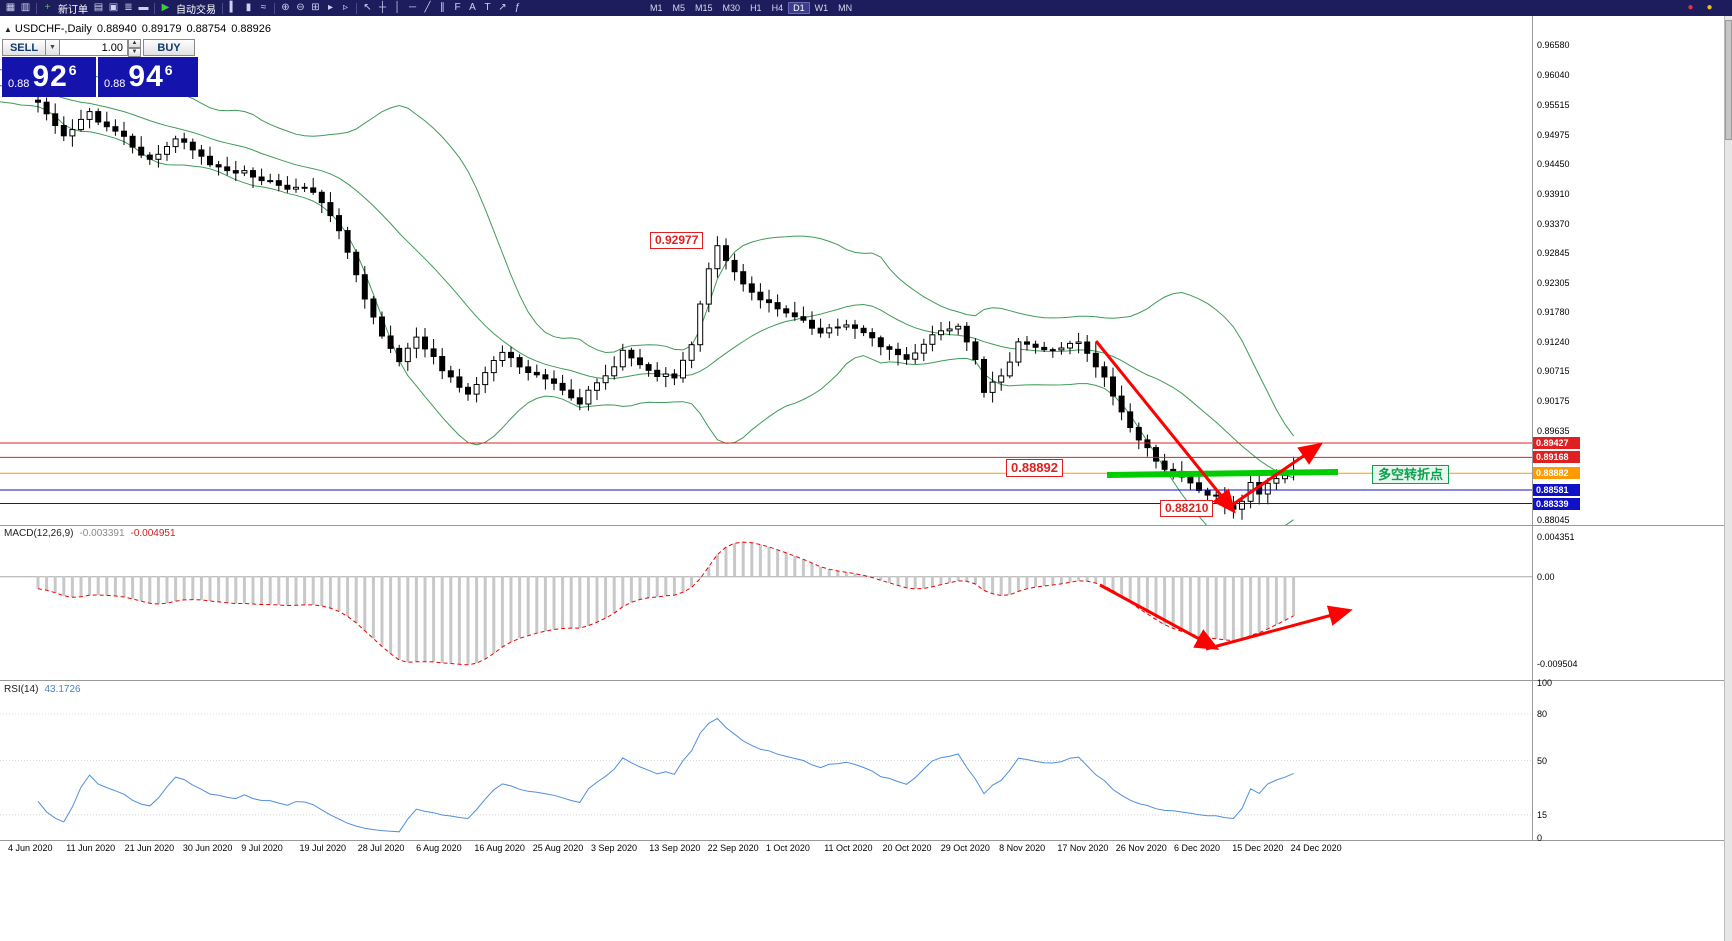  I want to click on indicators-icon: ƒ, so click(517, 7).